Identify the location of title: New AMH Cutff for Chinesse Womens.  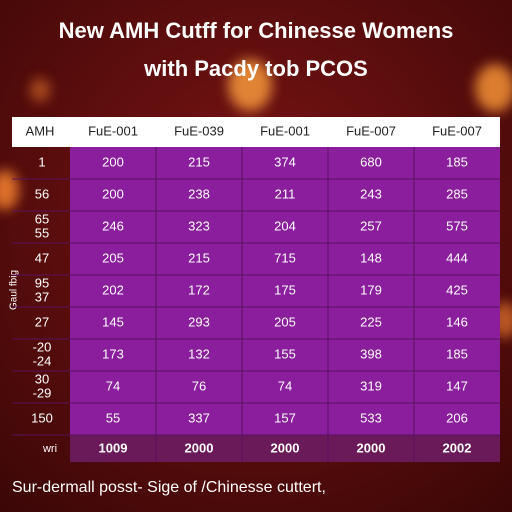
(256, 30).